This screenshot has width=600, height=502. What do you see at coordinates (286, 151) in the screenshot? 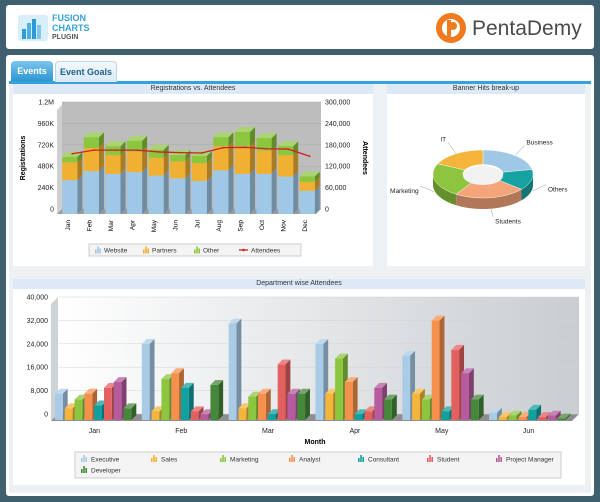
I see `registrations-bar-other-front` at bounding box center [286, 151].